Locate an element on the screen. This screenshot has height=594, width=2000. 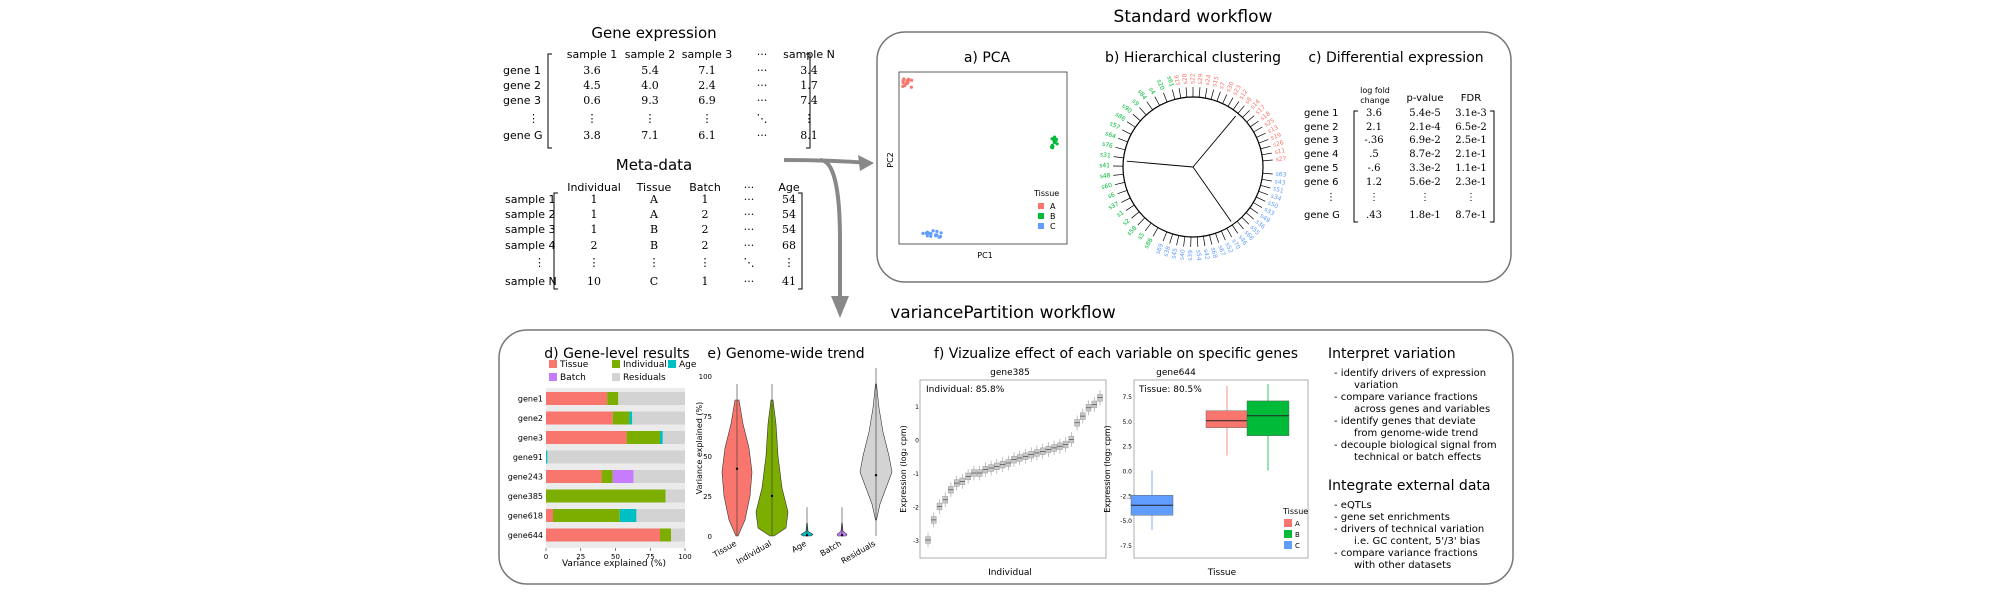
g644-legend: ABC is located at coordinates (1292, 534).